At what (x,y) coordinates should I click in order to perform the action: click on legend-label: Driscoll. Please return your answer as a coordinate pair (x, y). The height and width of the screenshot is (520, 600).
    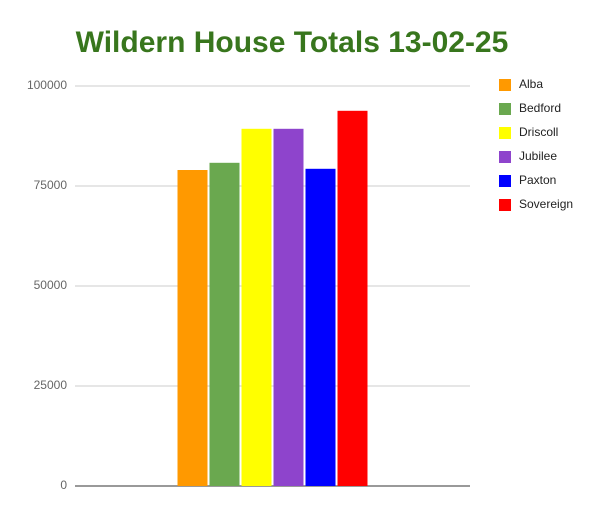
    Looking at the image, I should click on (538, 132).